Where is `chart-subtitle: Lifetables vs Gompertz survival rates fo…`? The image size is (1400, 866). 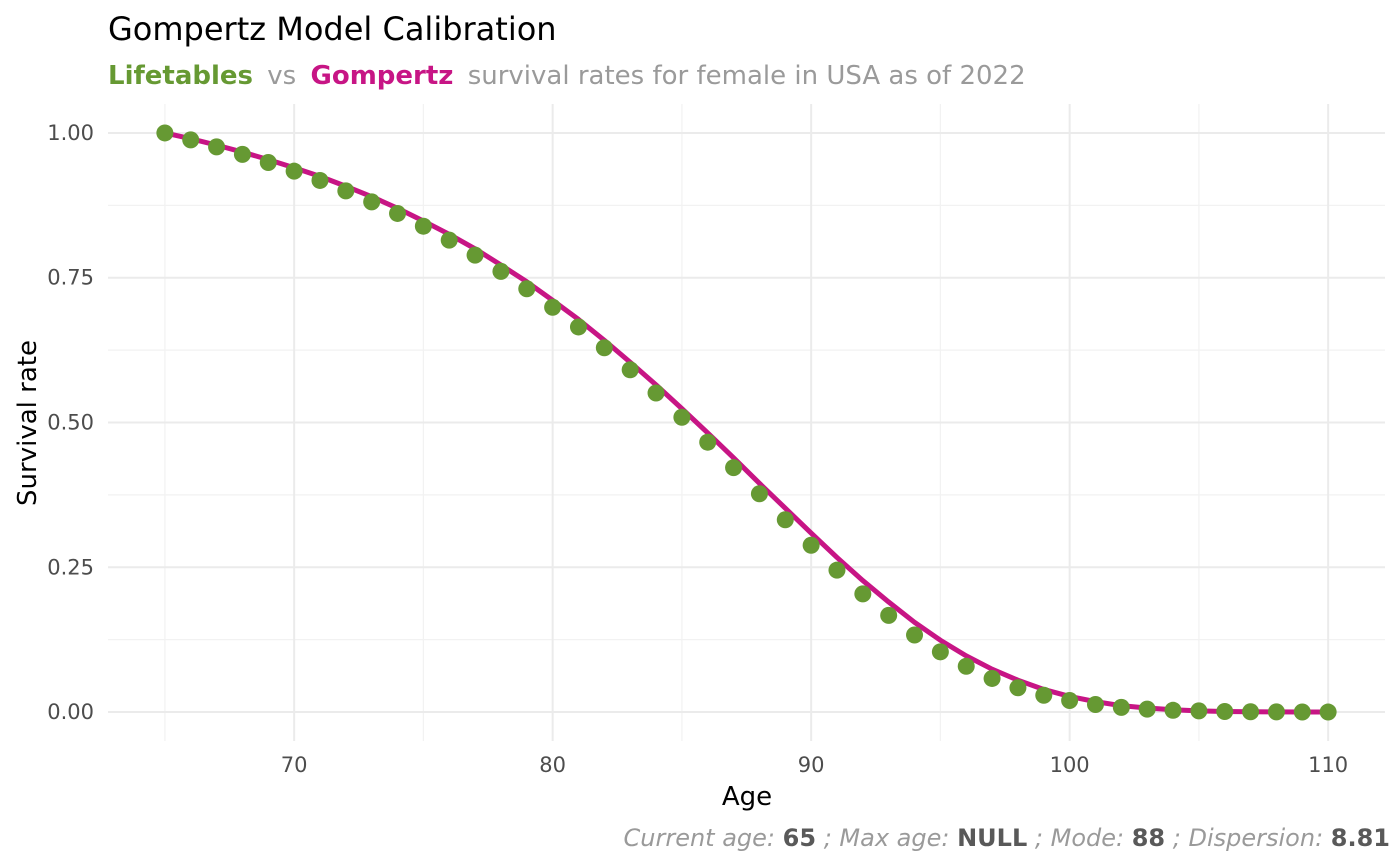
chart-subtitle: Lifetables vs Gompertz survival rates fo… is located at coordinates (567, 76).